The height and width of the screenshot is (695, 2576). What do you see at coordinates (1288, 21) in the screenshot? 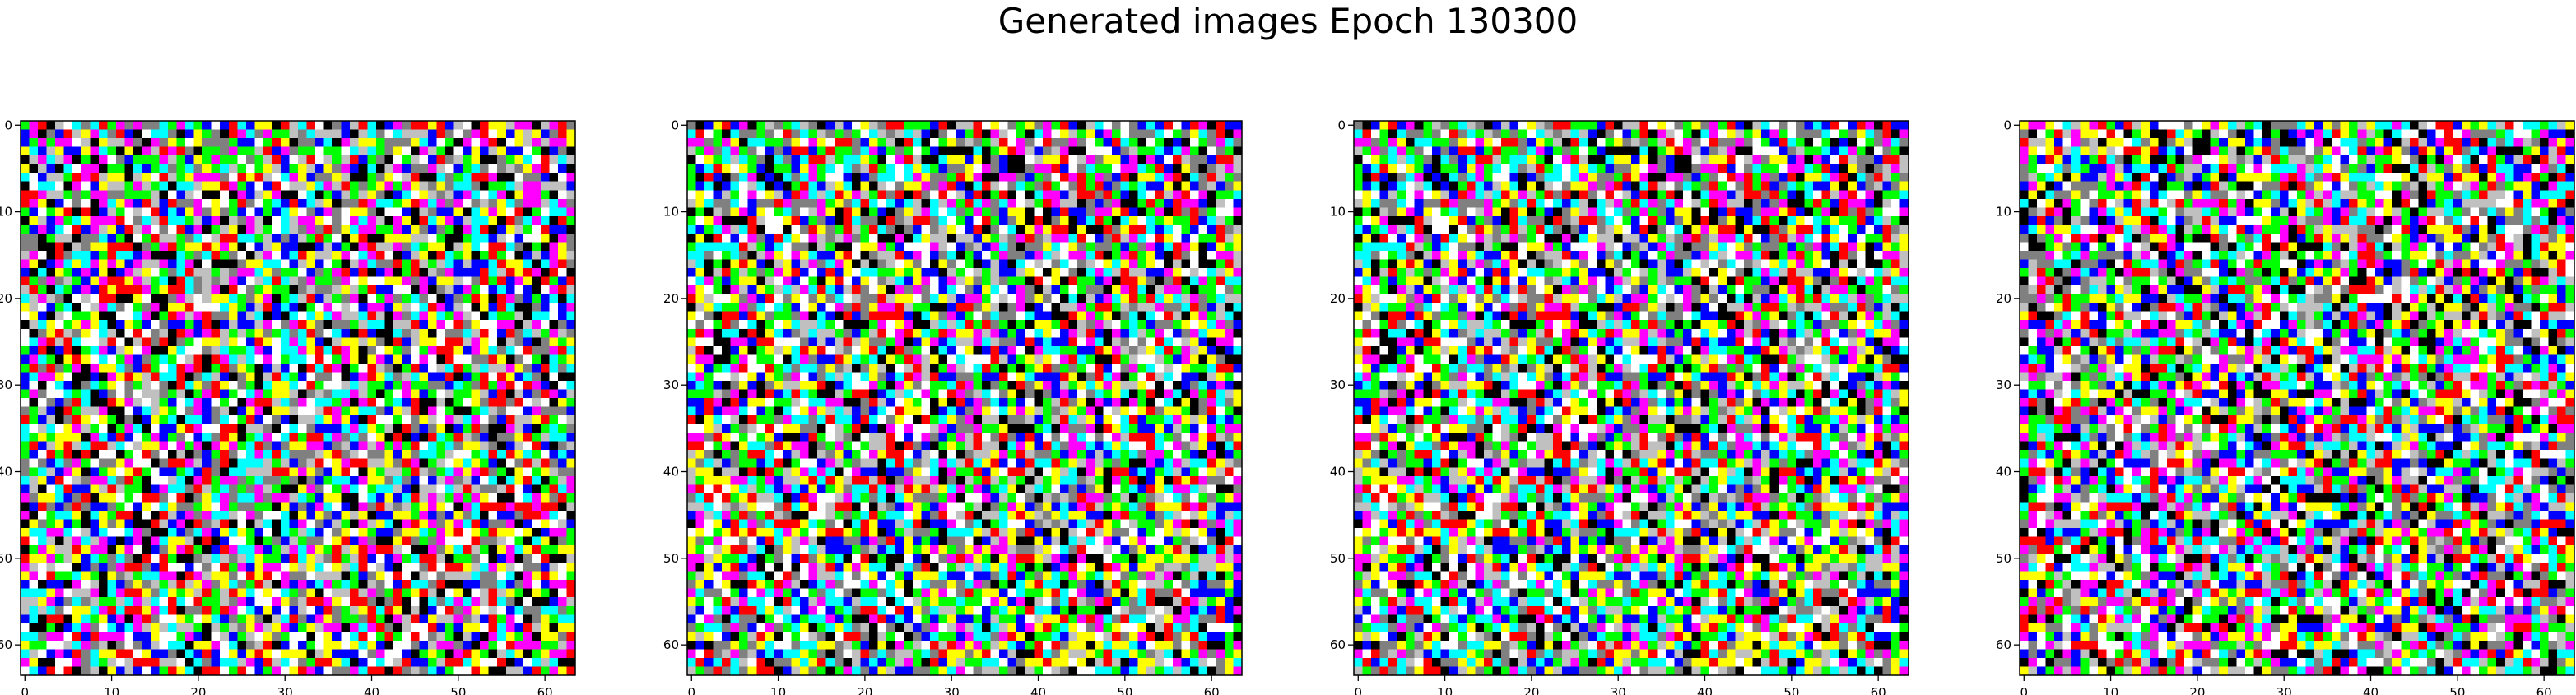
I see `figure-title: Generated images Epoch 130300` at bounding box center [1288, 21].